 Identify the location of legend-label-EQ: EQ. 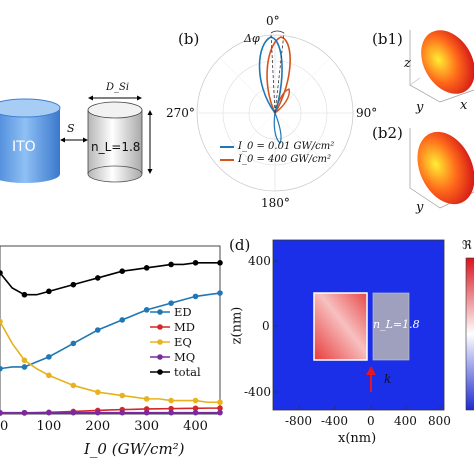
(183, 342).